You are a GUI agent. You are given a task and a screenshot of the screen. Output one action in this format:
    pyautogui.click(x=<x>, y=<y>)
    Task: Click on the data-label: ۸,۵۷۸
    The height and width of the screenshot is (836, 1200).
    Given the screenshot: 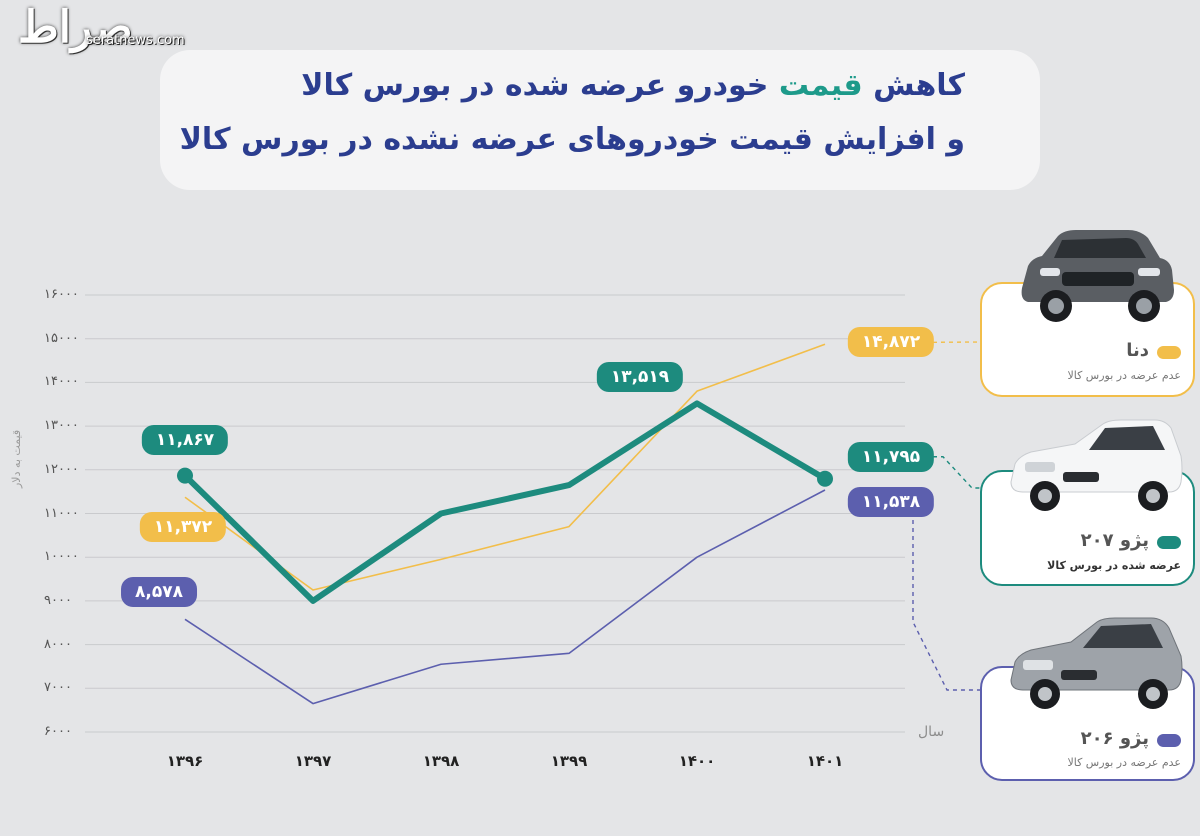 What is the action you would take?
    pyautogui.click(x=159, y=592)
    